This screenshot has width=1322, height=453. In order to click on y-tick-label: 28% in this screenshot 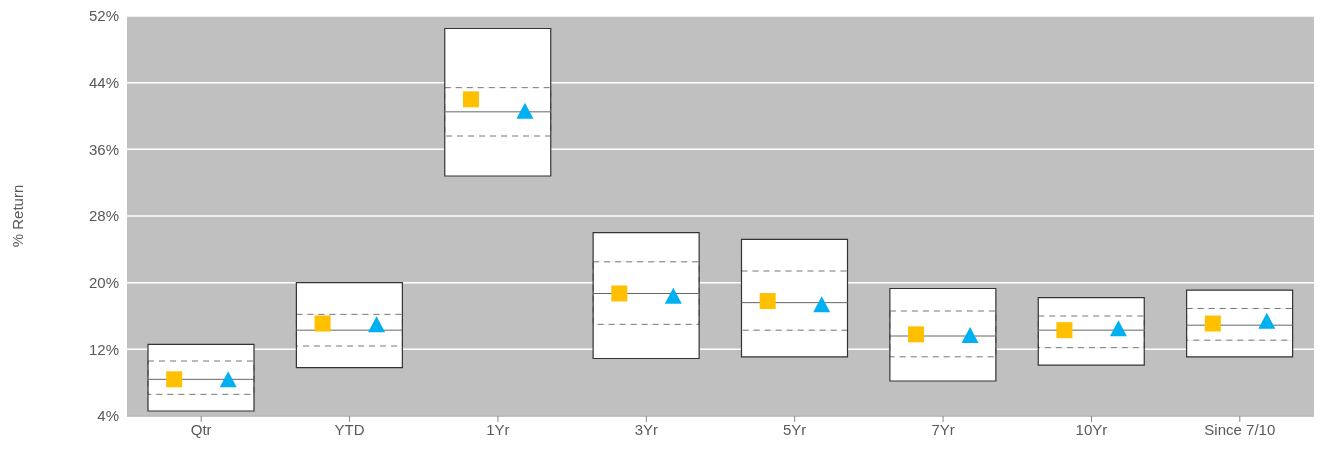, I will do `click(103, 216)`.